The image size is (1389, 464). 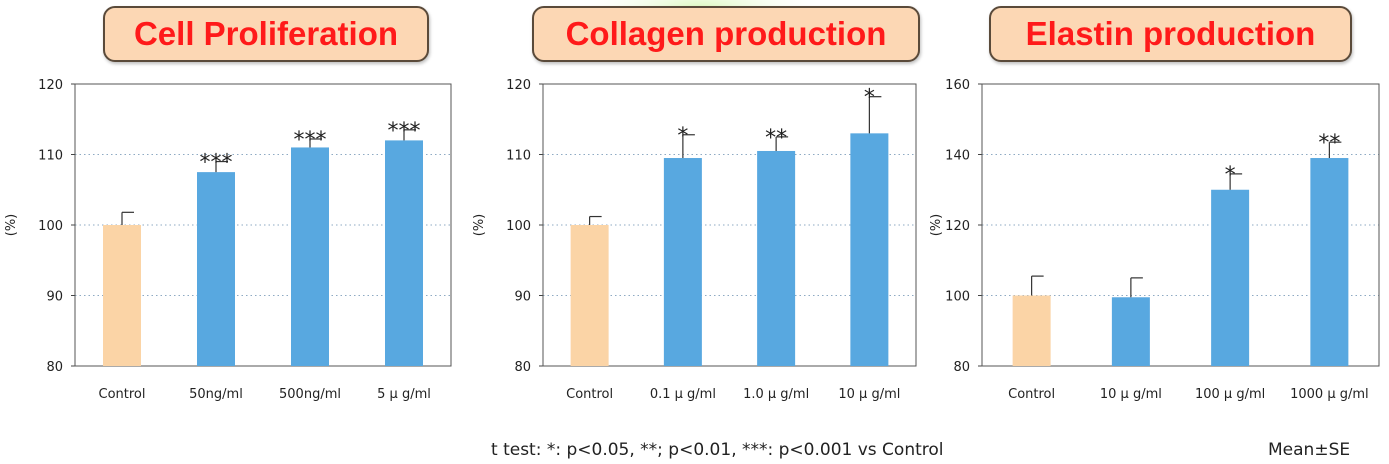 I want to click on x-tick-label: 500ng/ml, so click(x=310, y=394).